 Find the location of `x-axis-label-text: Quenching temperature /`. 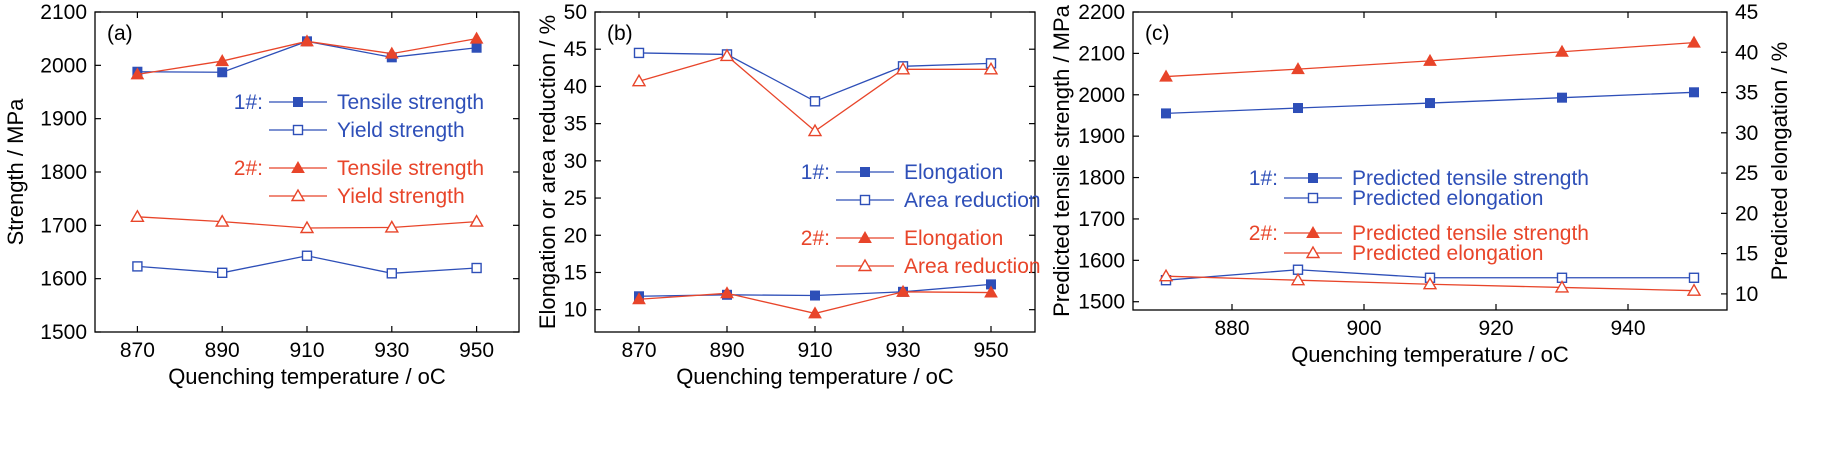

x-axis-label-text: Quenching temperature / is located at coordinates (800, 376).